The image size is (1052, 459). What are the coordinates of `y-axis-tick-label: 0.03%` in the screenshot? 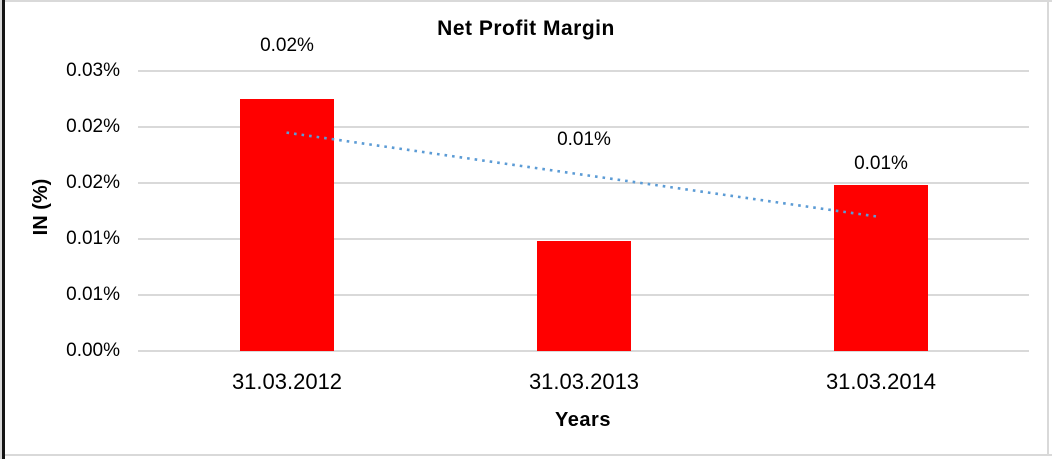 It's located at (93, 70).